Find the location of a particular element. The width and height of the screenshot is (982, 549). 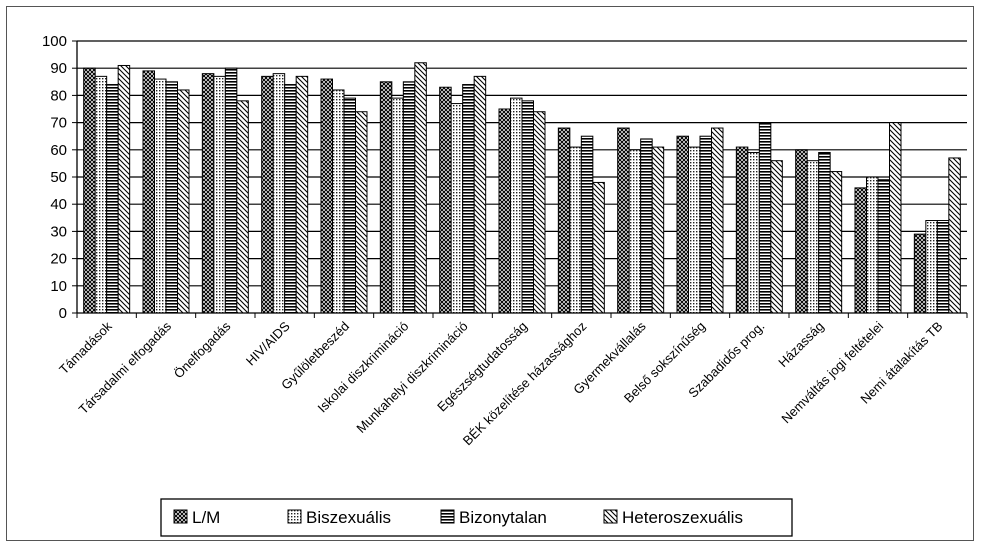

category-label: Támadások is located at coordinates (85, 347).